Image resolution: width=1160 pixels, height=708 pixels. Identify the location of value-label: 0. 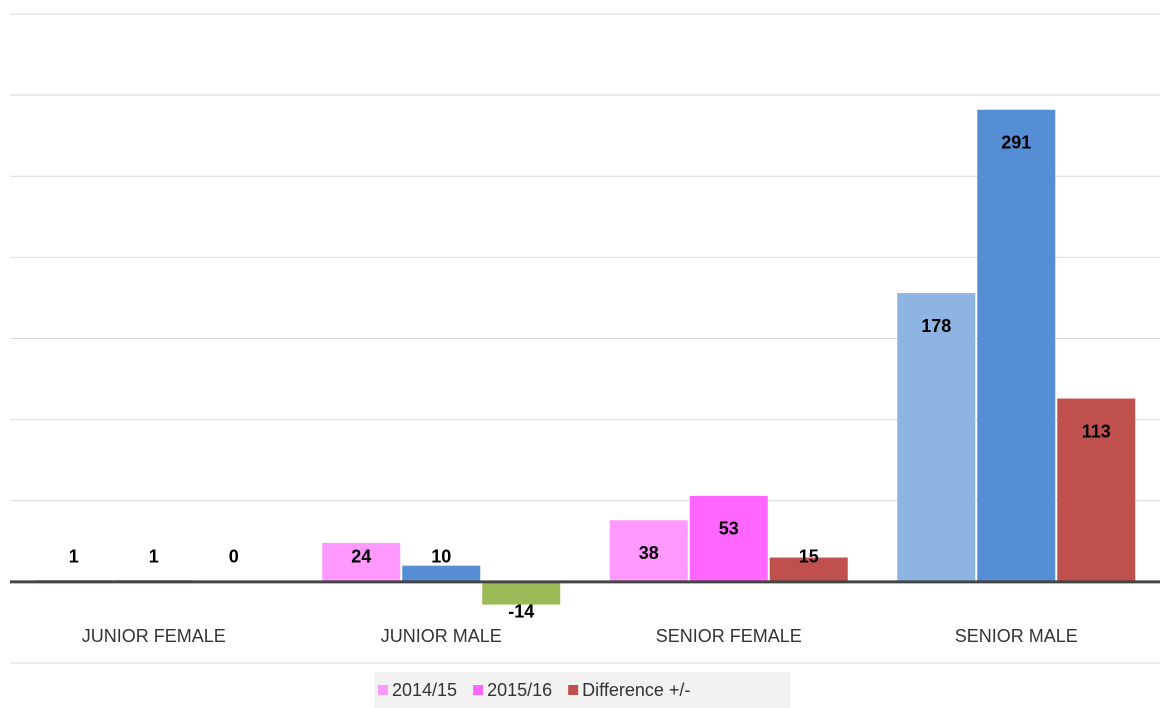
(234, 557).